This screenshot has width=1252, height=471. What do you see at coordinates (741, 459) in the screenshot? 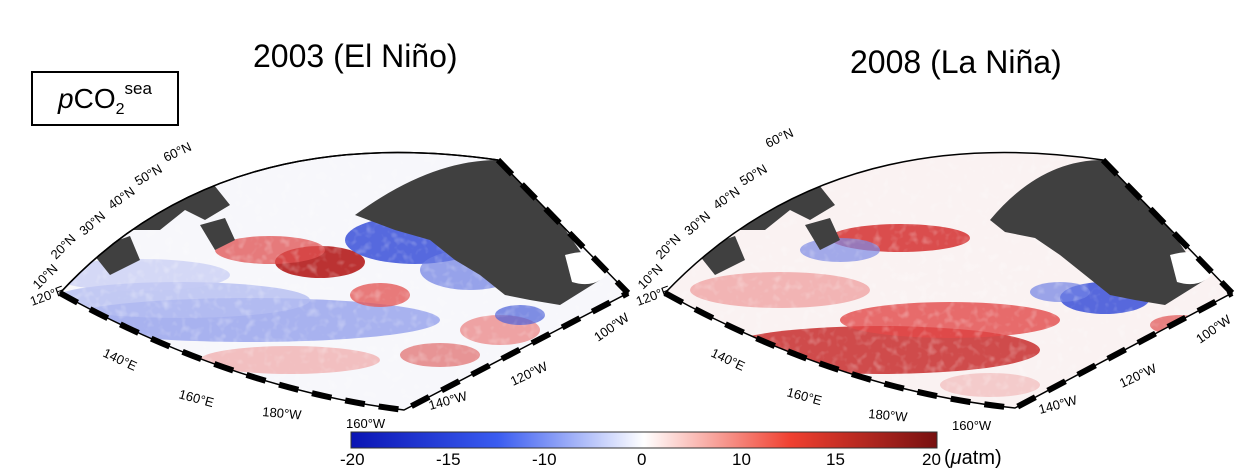
I see `colorbar-tick-10: 10` at bounding box center [741, 459].